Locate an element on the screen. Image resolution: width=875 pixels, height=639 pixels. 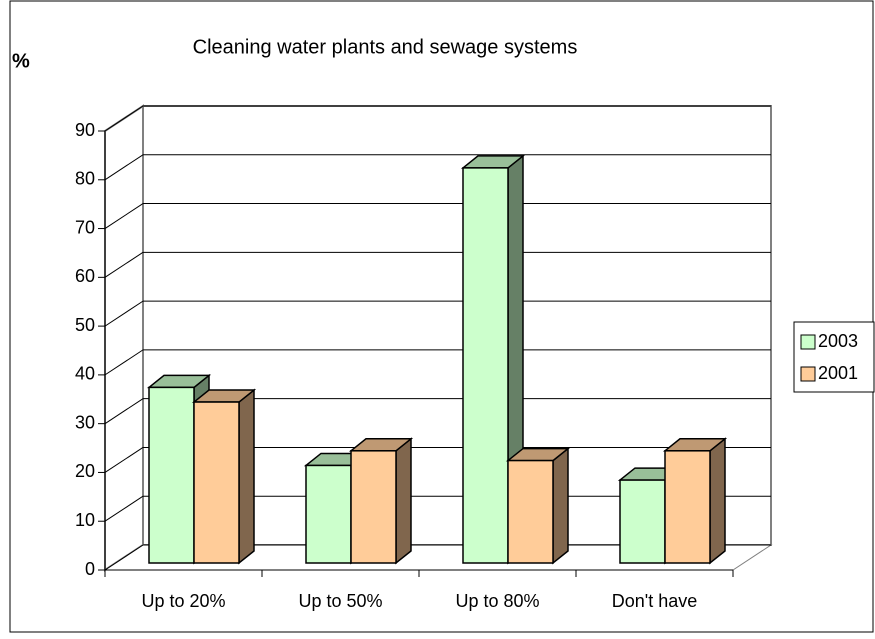
x-tick-label: Up to 80% is located at coordinates (497, 601).